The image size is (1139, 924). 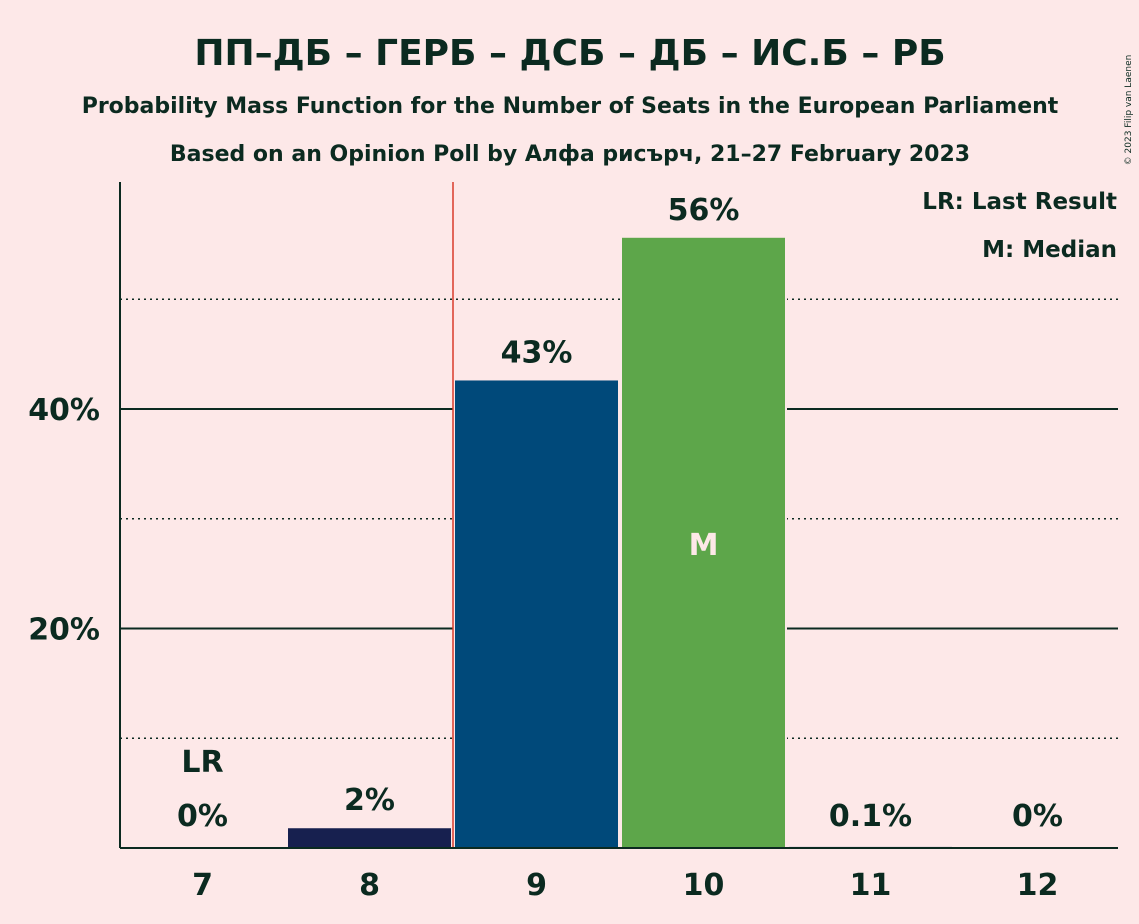 What do you see at coordinates (64, 630) in the screenshot?
I see `y-tick-label: 20%` at bounding box center [64, 630].